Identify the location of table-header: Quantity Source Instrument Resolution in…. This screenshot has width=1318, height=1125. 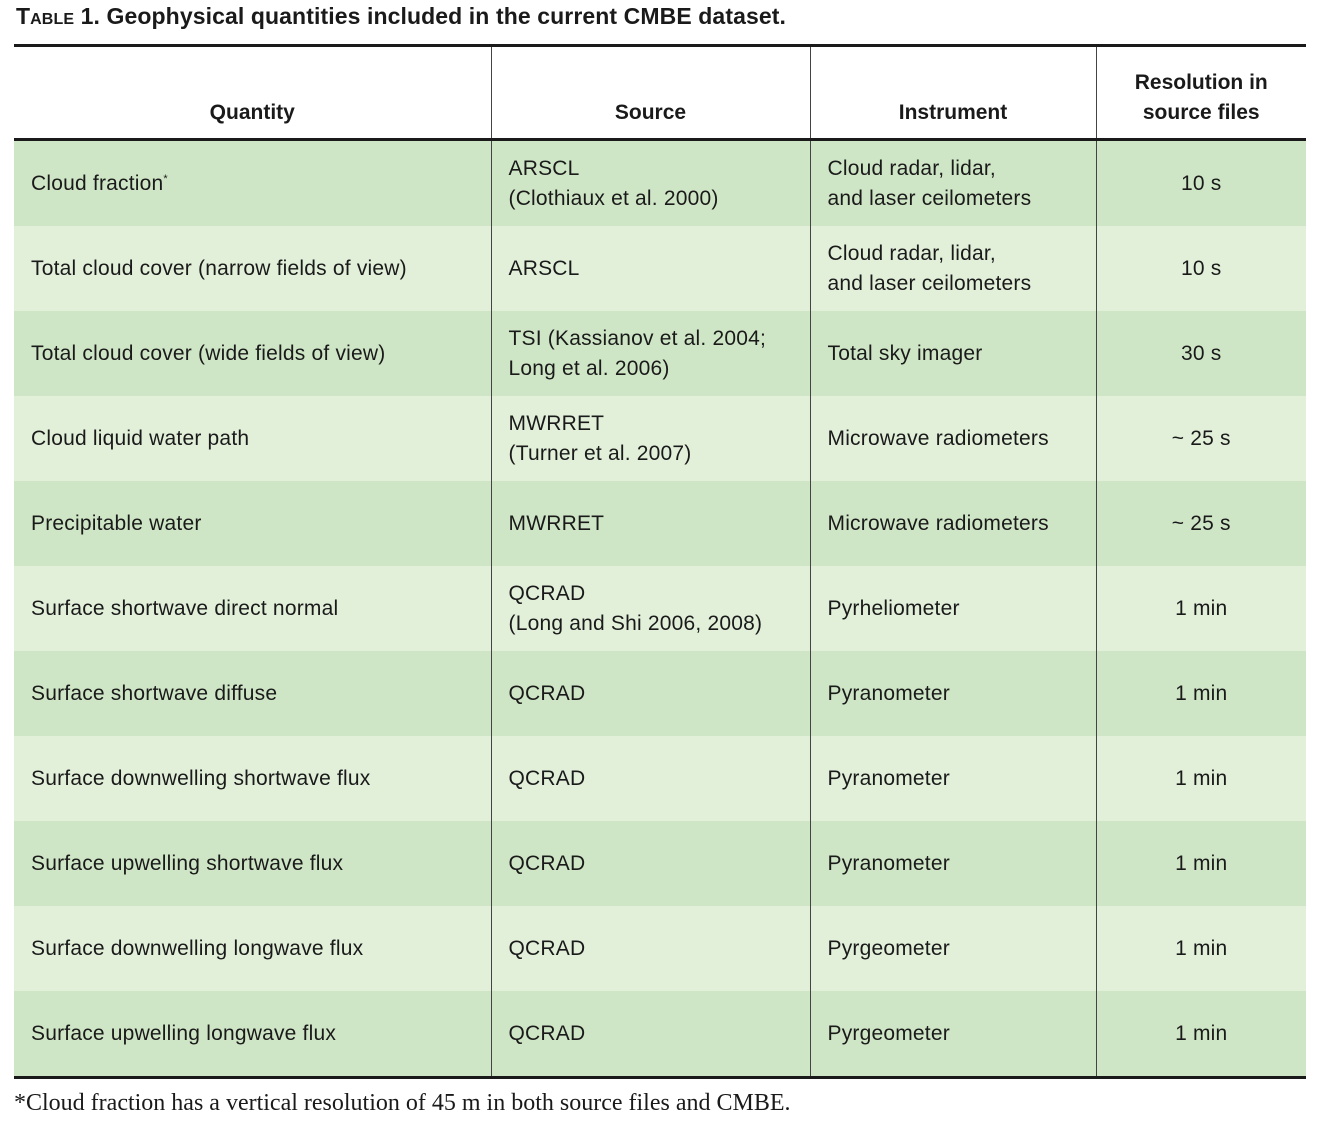
(660, 94).